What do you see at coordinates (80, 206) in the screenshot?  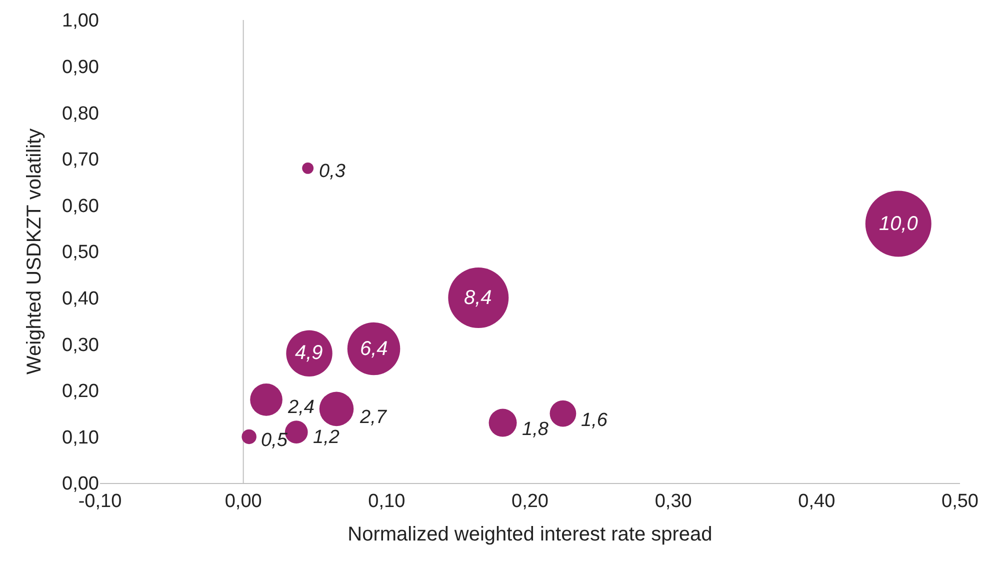 I see `y-tick-label: 0,60` at bounding box center [80, 206].